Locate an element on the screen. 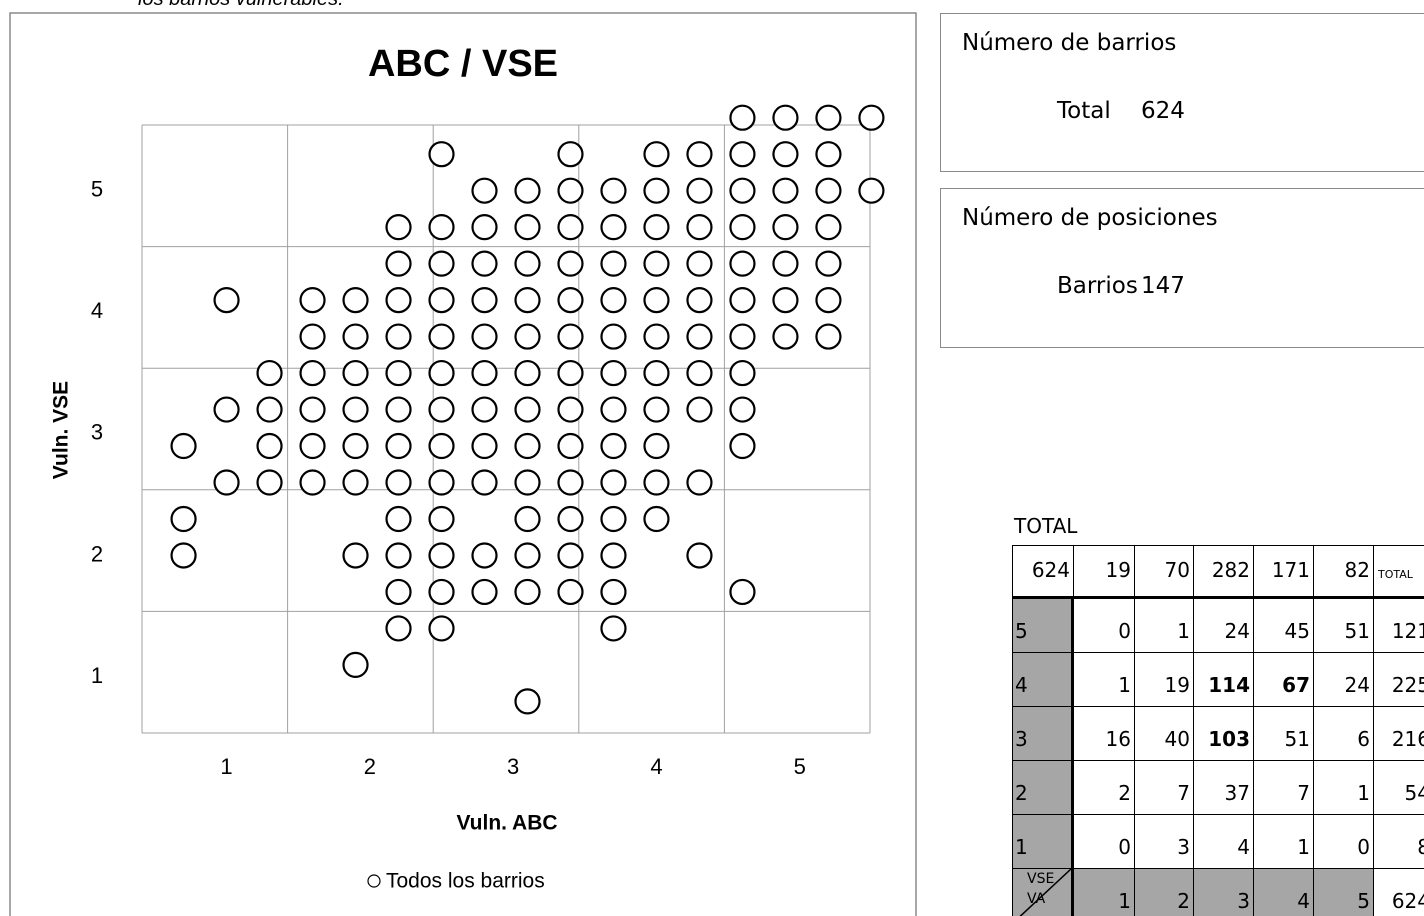 This screenshot has height=916, width=1424. table-cell: 67 is located at coordinates (1283, 679).